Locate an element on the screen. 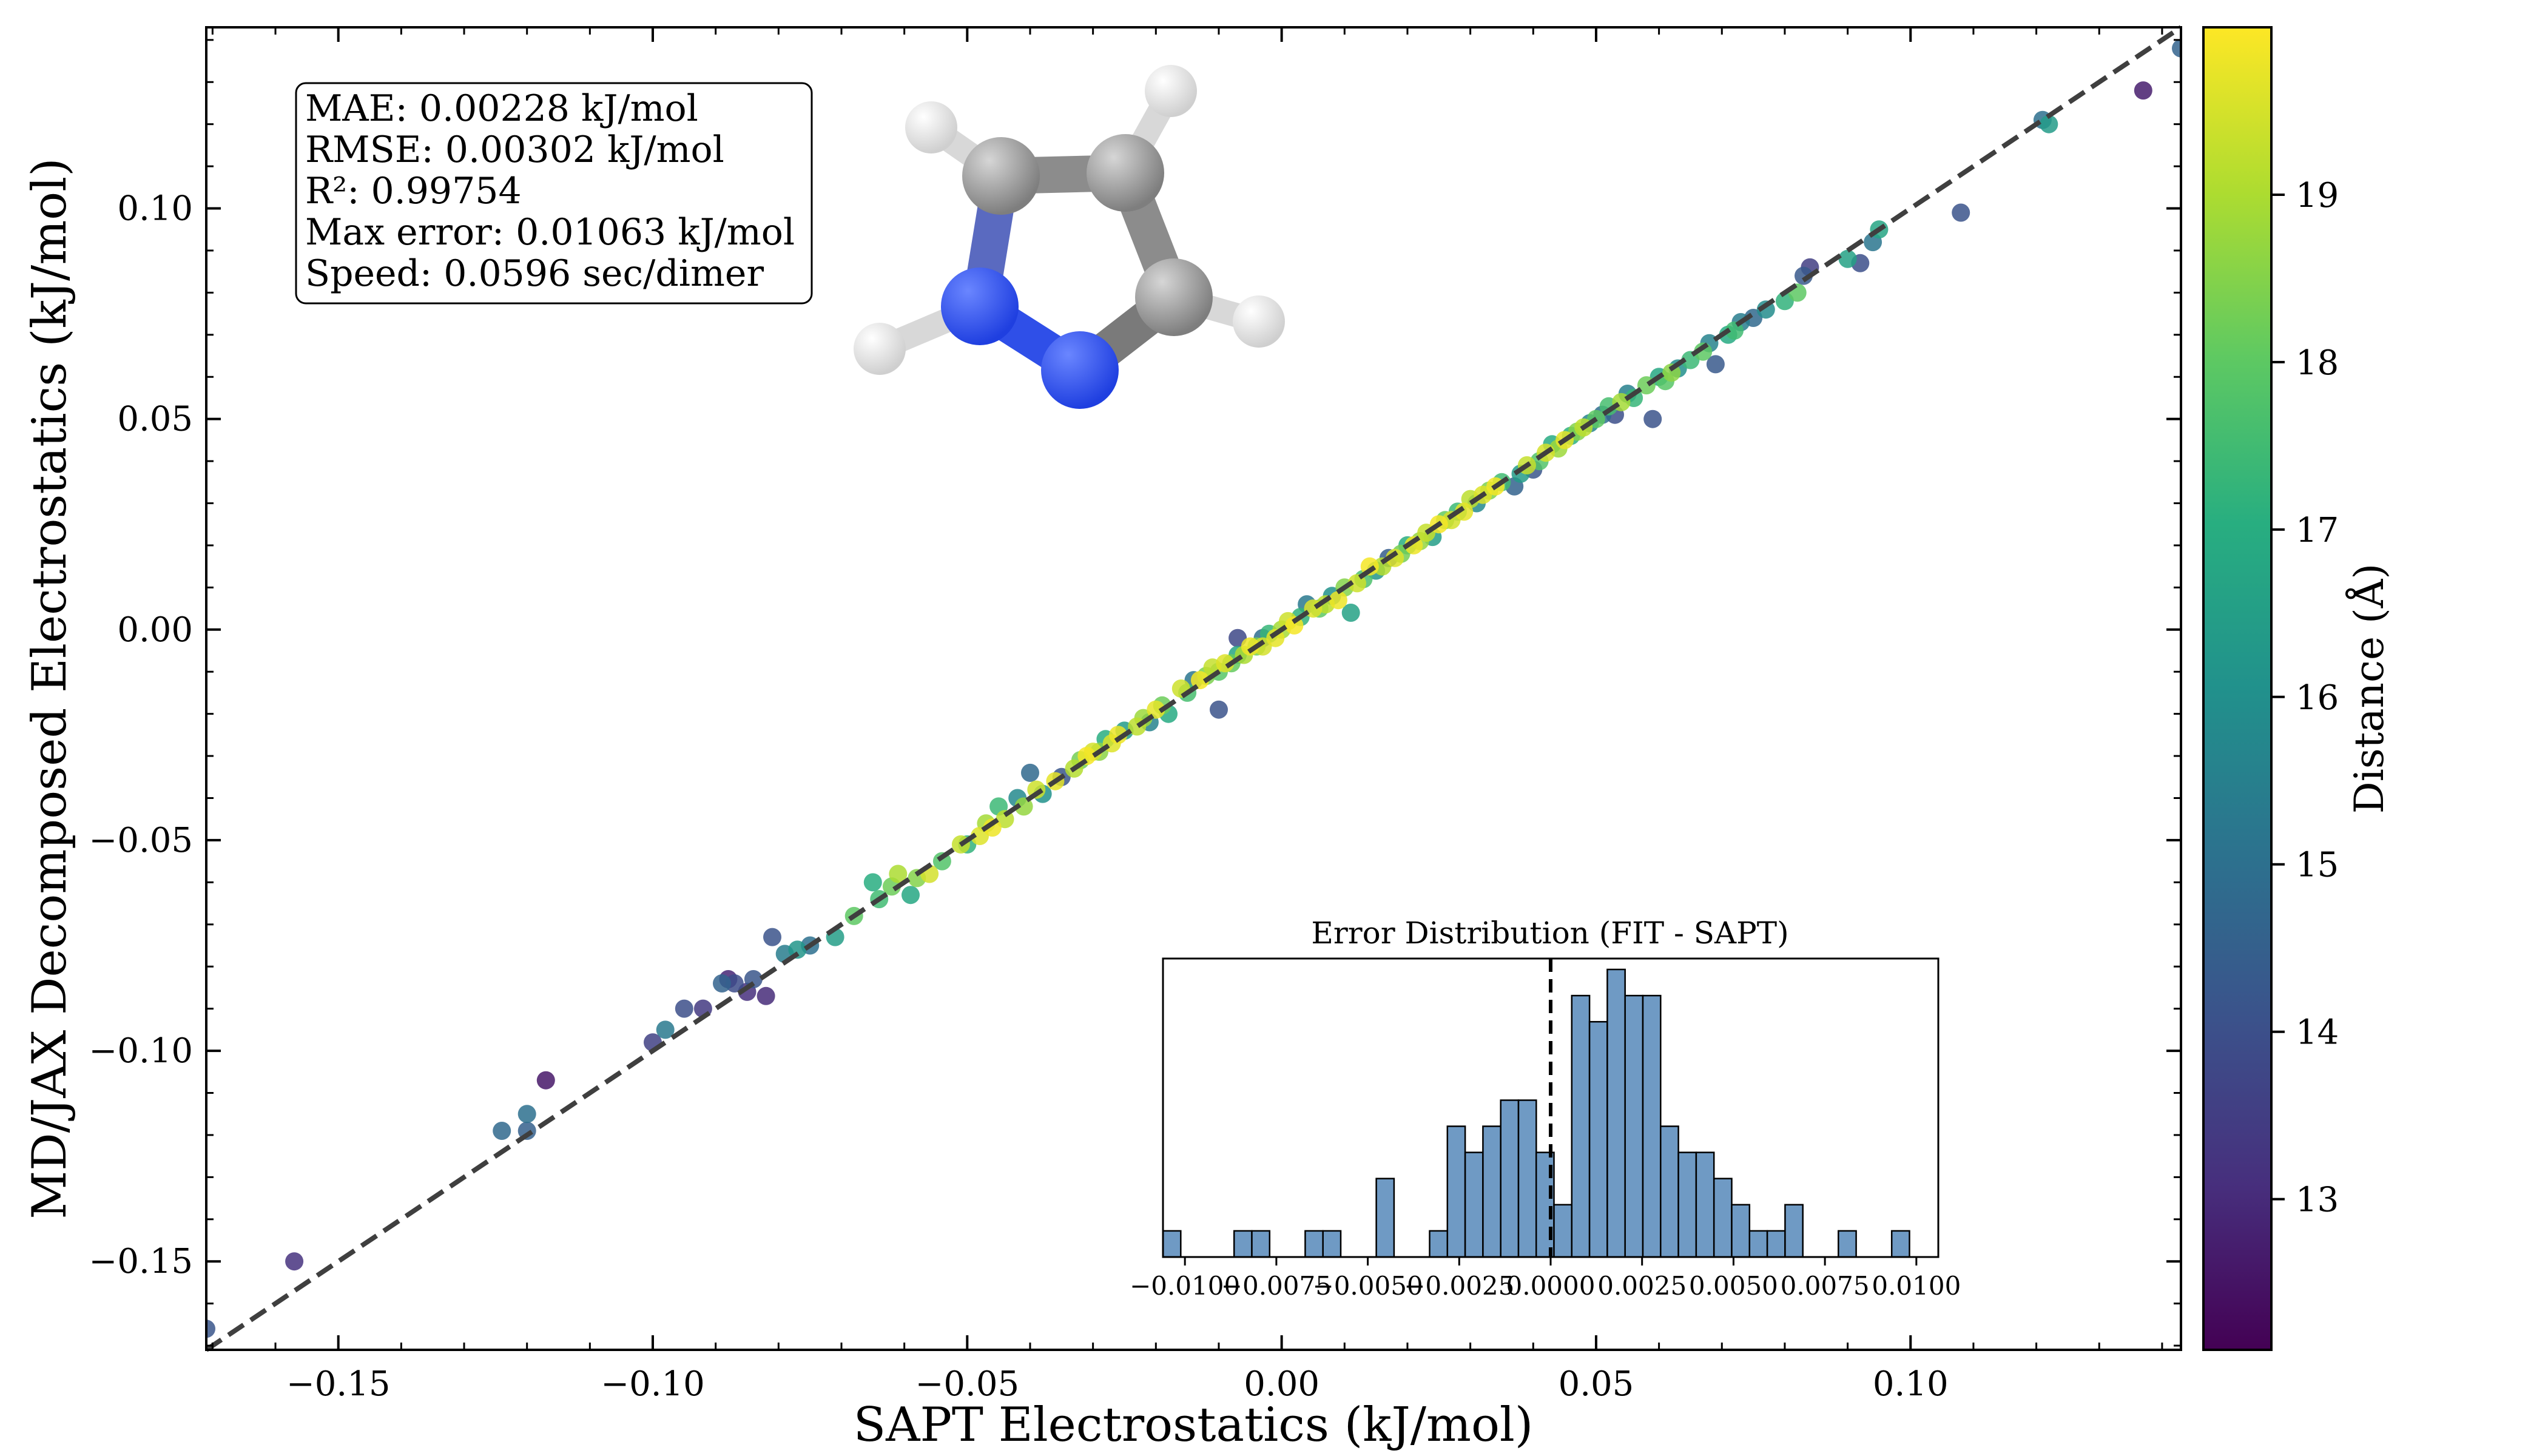 This screenshot has width=2548, height=1456. colorbar-tick-label: 13 is located at coordinates (2317, 1200).